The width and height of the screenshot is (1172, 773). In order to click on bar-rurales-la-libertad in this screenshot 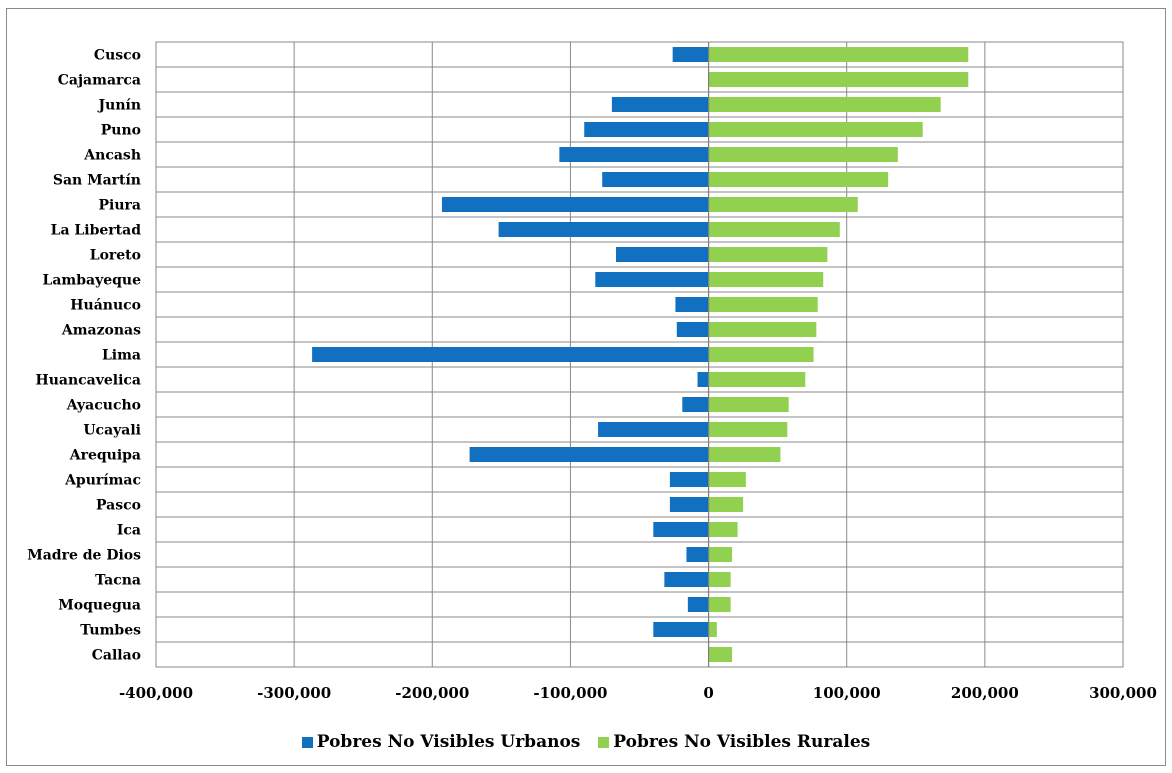, I will do `click(774, 229)`.